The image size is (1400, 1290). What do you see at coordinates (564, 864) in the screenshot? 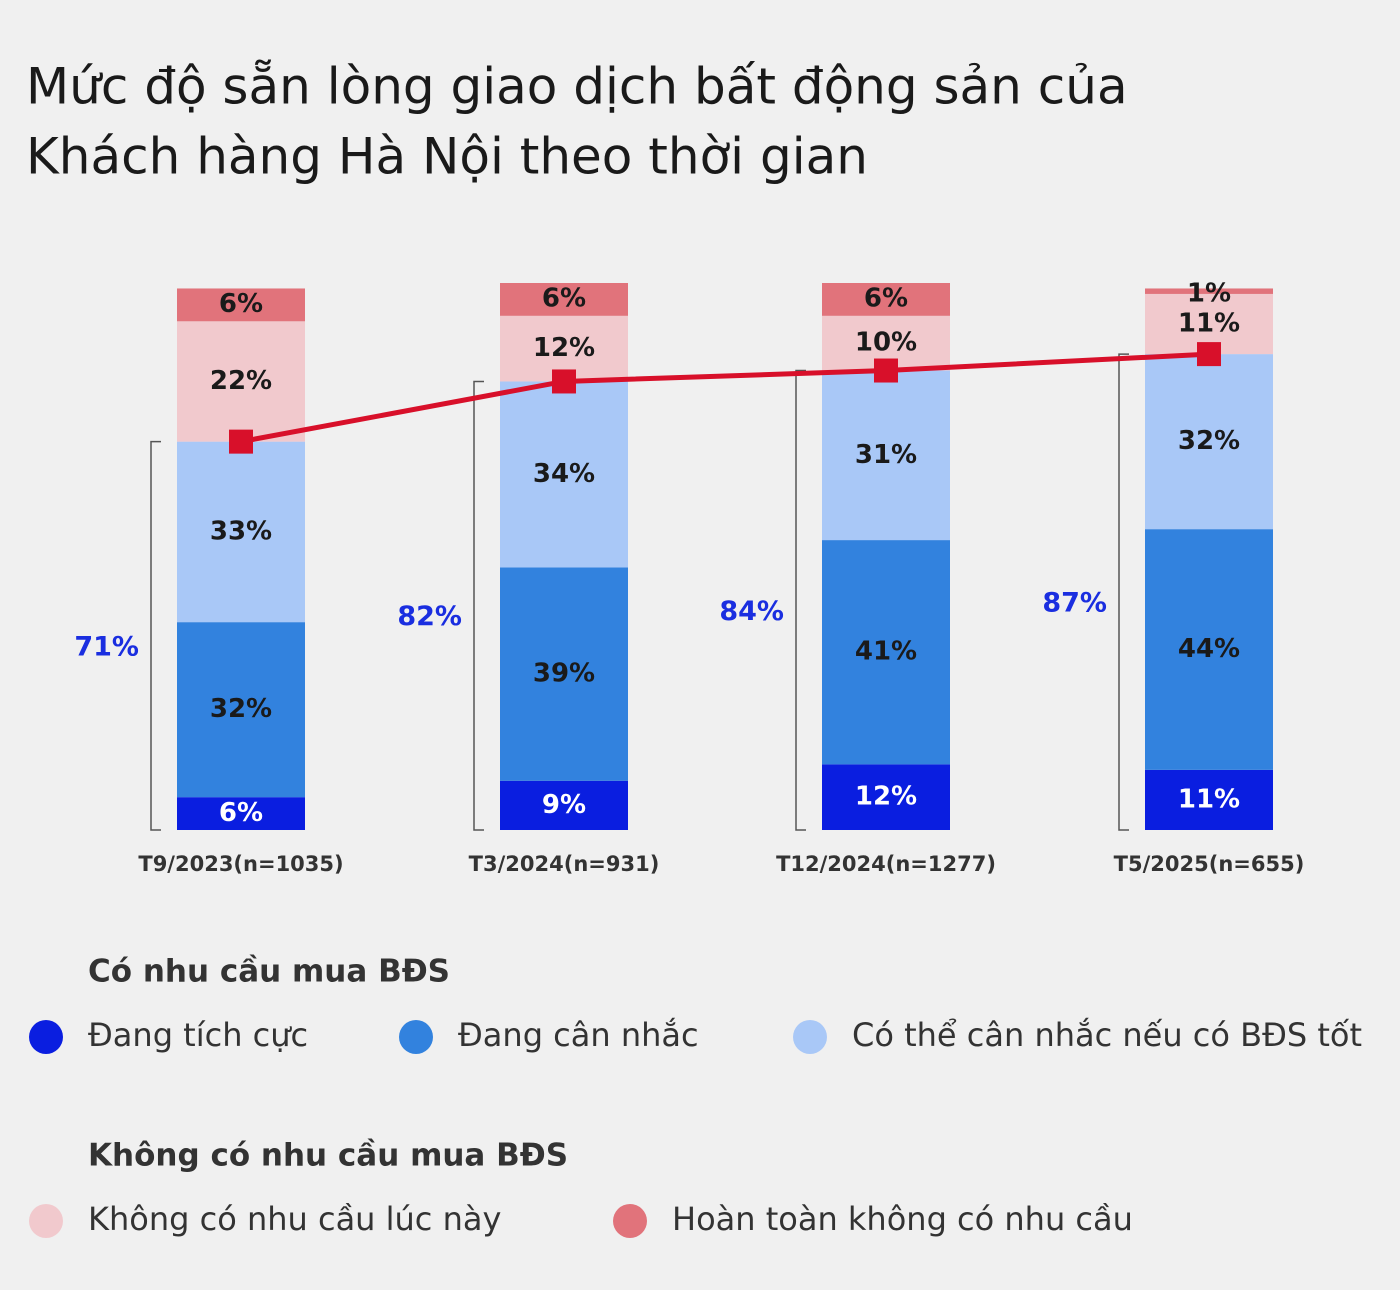
I see `x-tick-label: T3/2024(n=931)` at bounding box center [564, 864].